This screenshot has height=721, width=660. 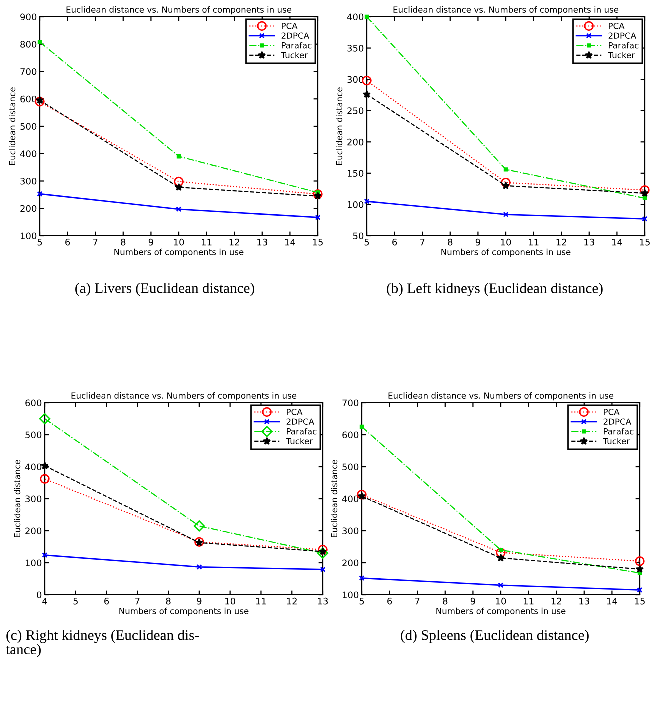 I want to click on x-tick-label: 4, so click(x=45, y=601).